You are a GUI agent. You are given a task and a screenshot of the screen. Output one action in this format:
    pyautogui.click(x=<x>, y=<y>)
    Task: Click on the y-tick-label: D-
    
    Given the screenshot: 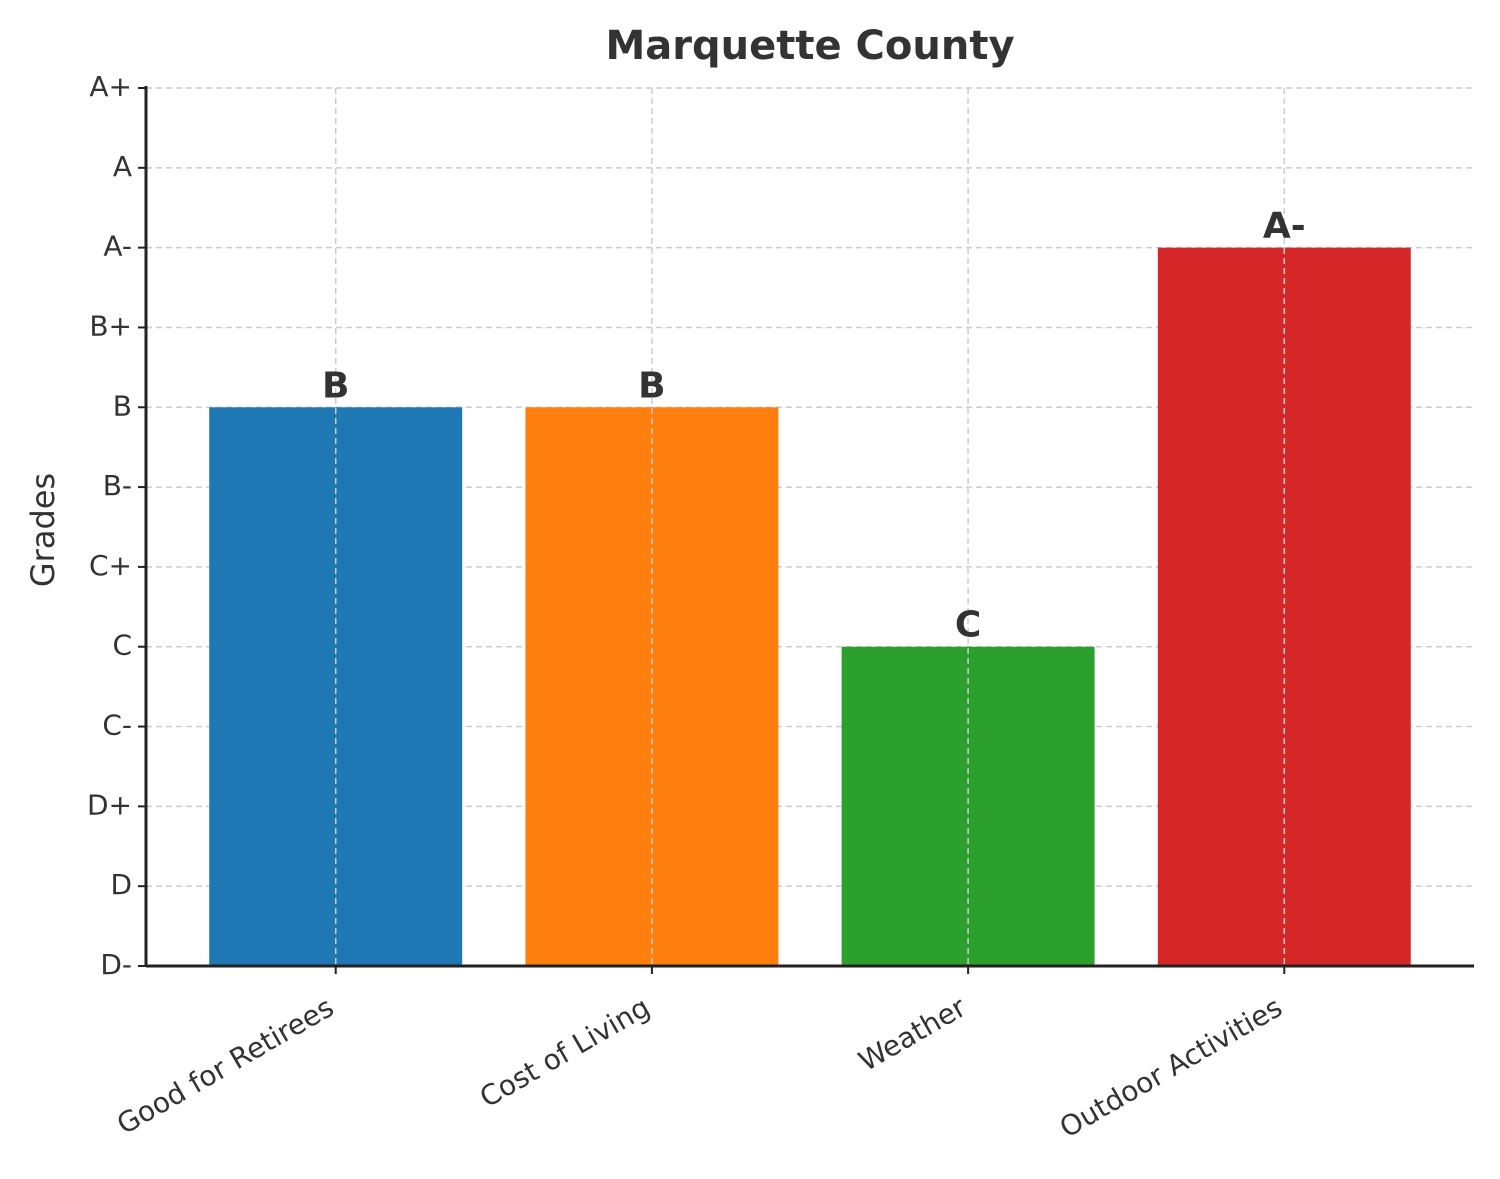 What is the action you would take?
    pyautogui.click(x=116, y=964)
    